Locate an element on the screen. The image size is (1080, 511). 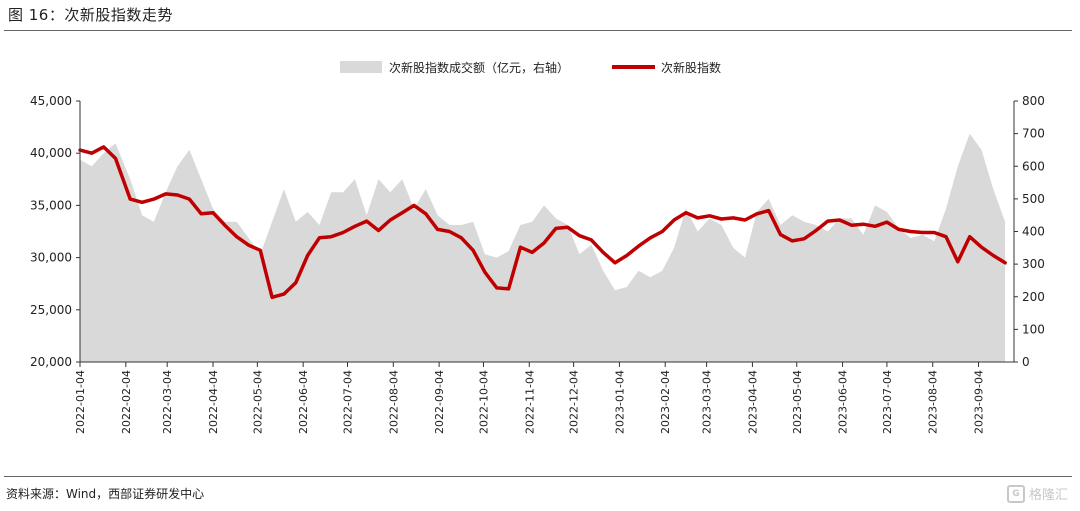
y-right-tick-label: 400 is located at coordinates (1033, 232).